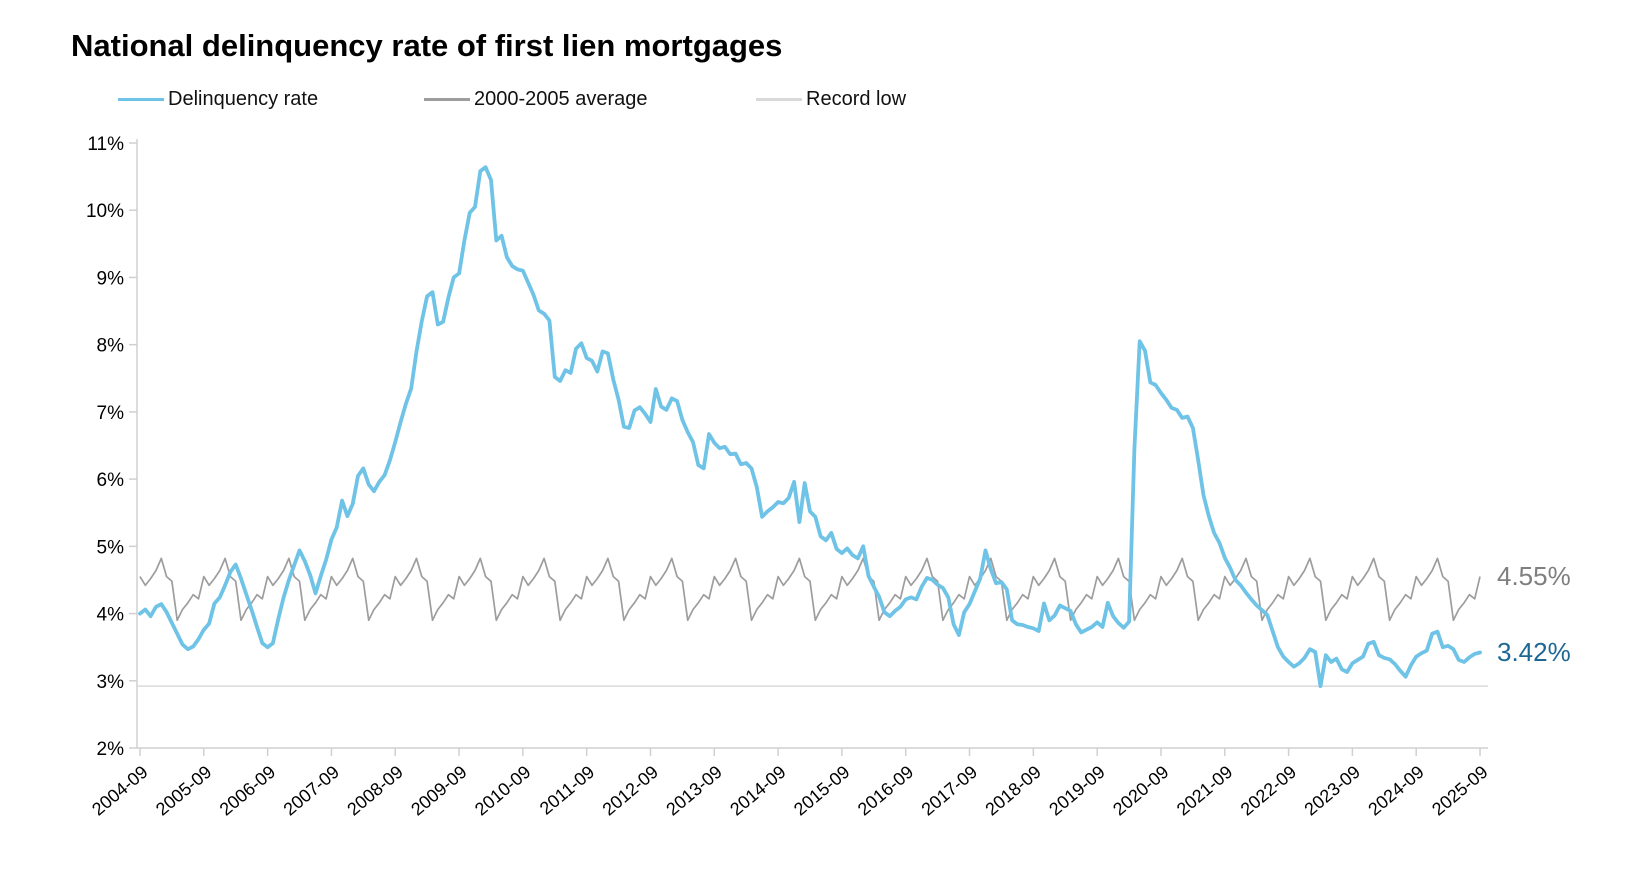 This screenshot has width=1632, height=872. Describe the element at coordinates (311, 791) in the screenshot. I see `x-tick-label: 2007-09` at that location.